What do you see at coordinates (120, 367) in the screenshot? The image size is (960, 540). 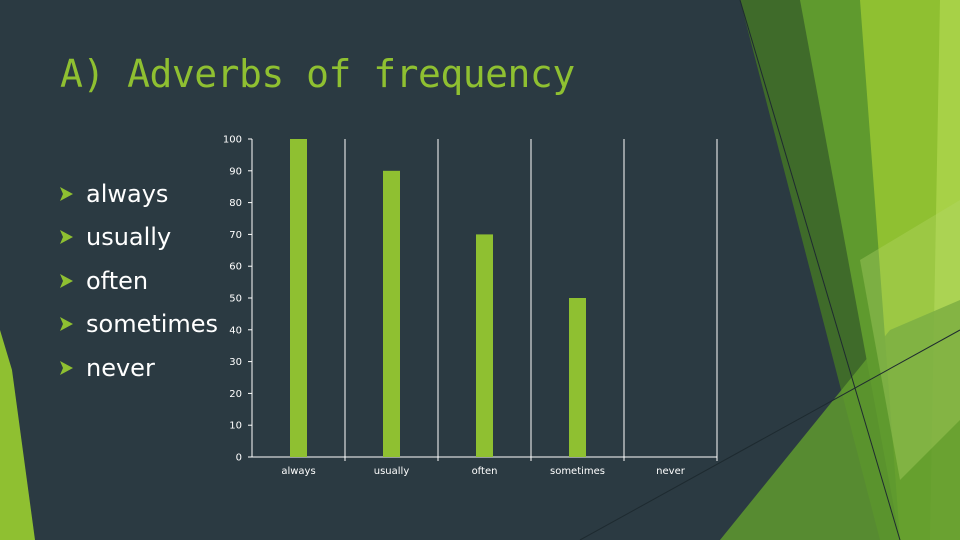 I see `bullet-label: never` at bounding box center [120, 367].